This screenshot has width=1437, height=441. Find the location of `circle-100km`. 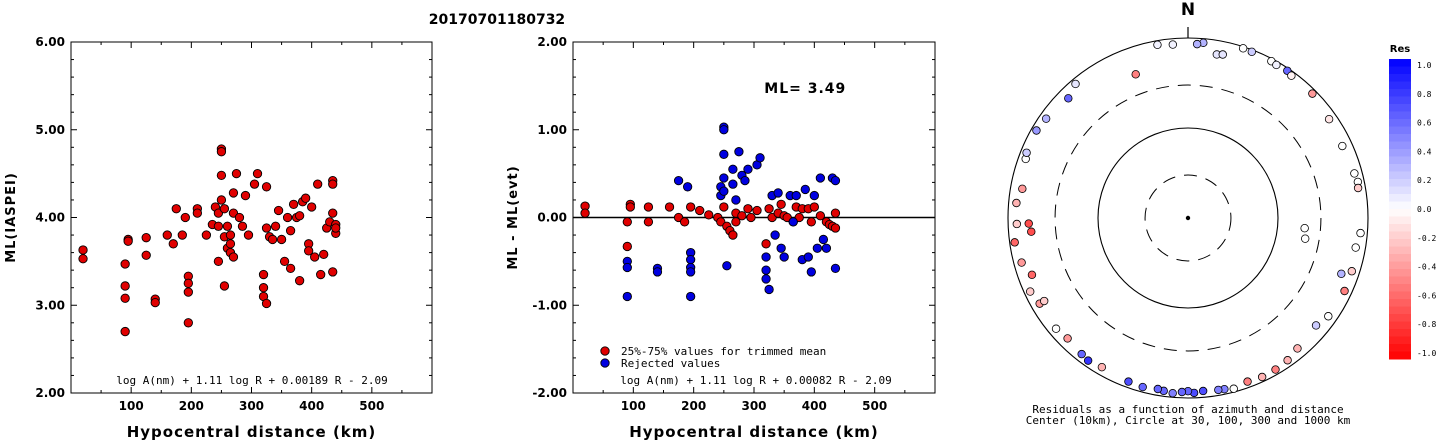

circle-100km is located at coordinates (1188, 218).